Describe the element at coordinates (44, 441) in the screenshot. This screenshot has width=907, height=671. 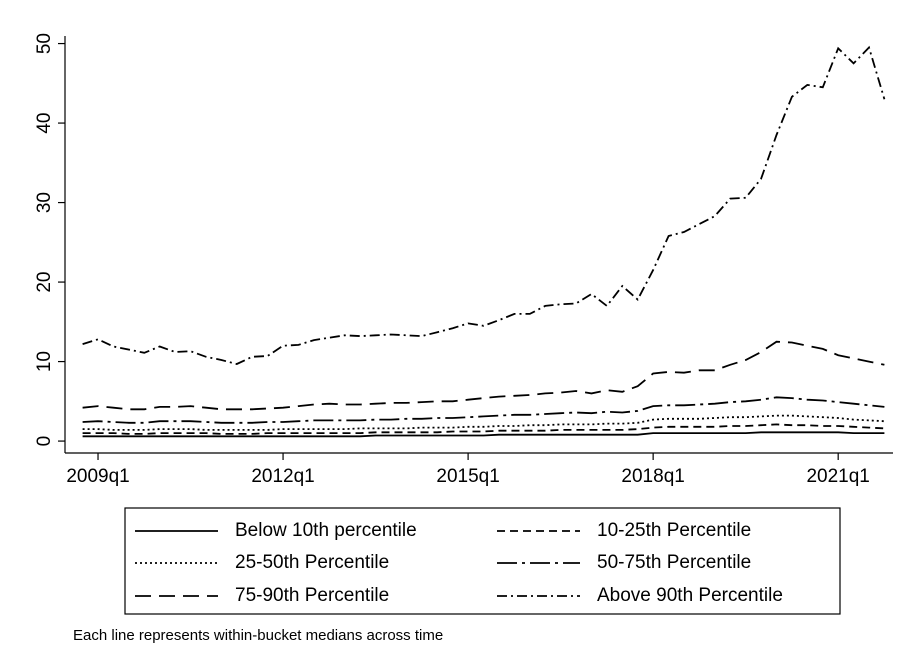
I see `y-tick-label: 0` at that location.